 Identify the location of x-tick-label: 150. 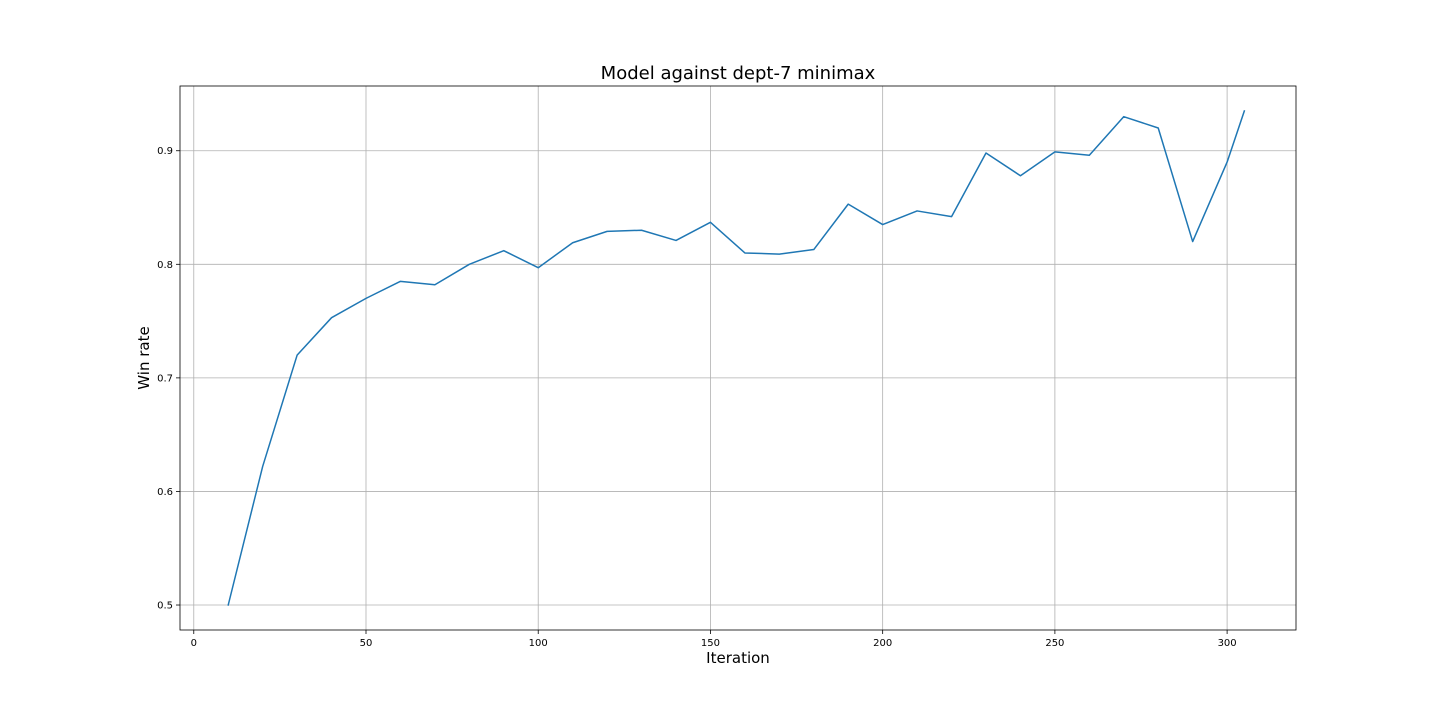
(710, 643).